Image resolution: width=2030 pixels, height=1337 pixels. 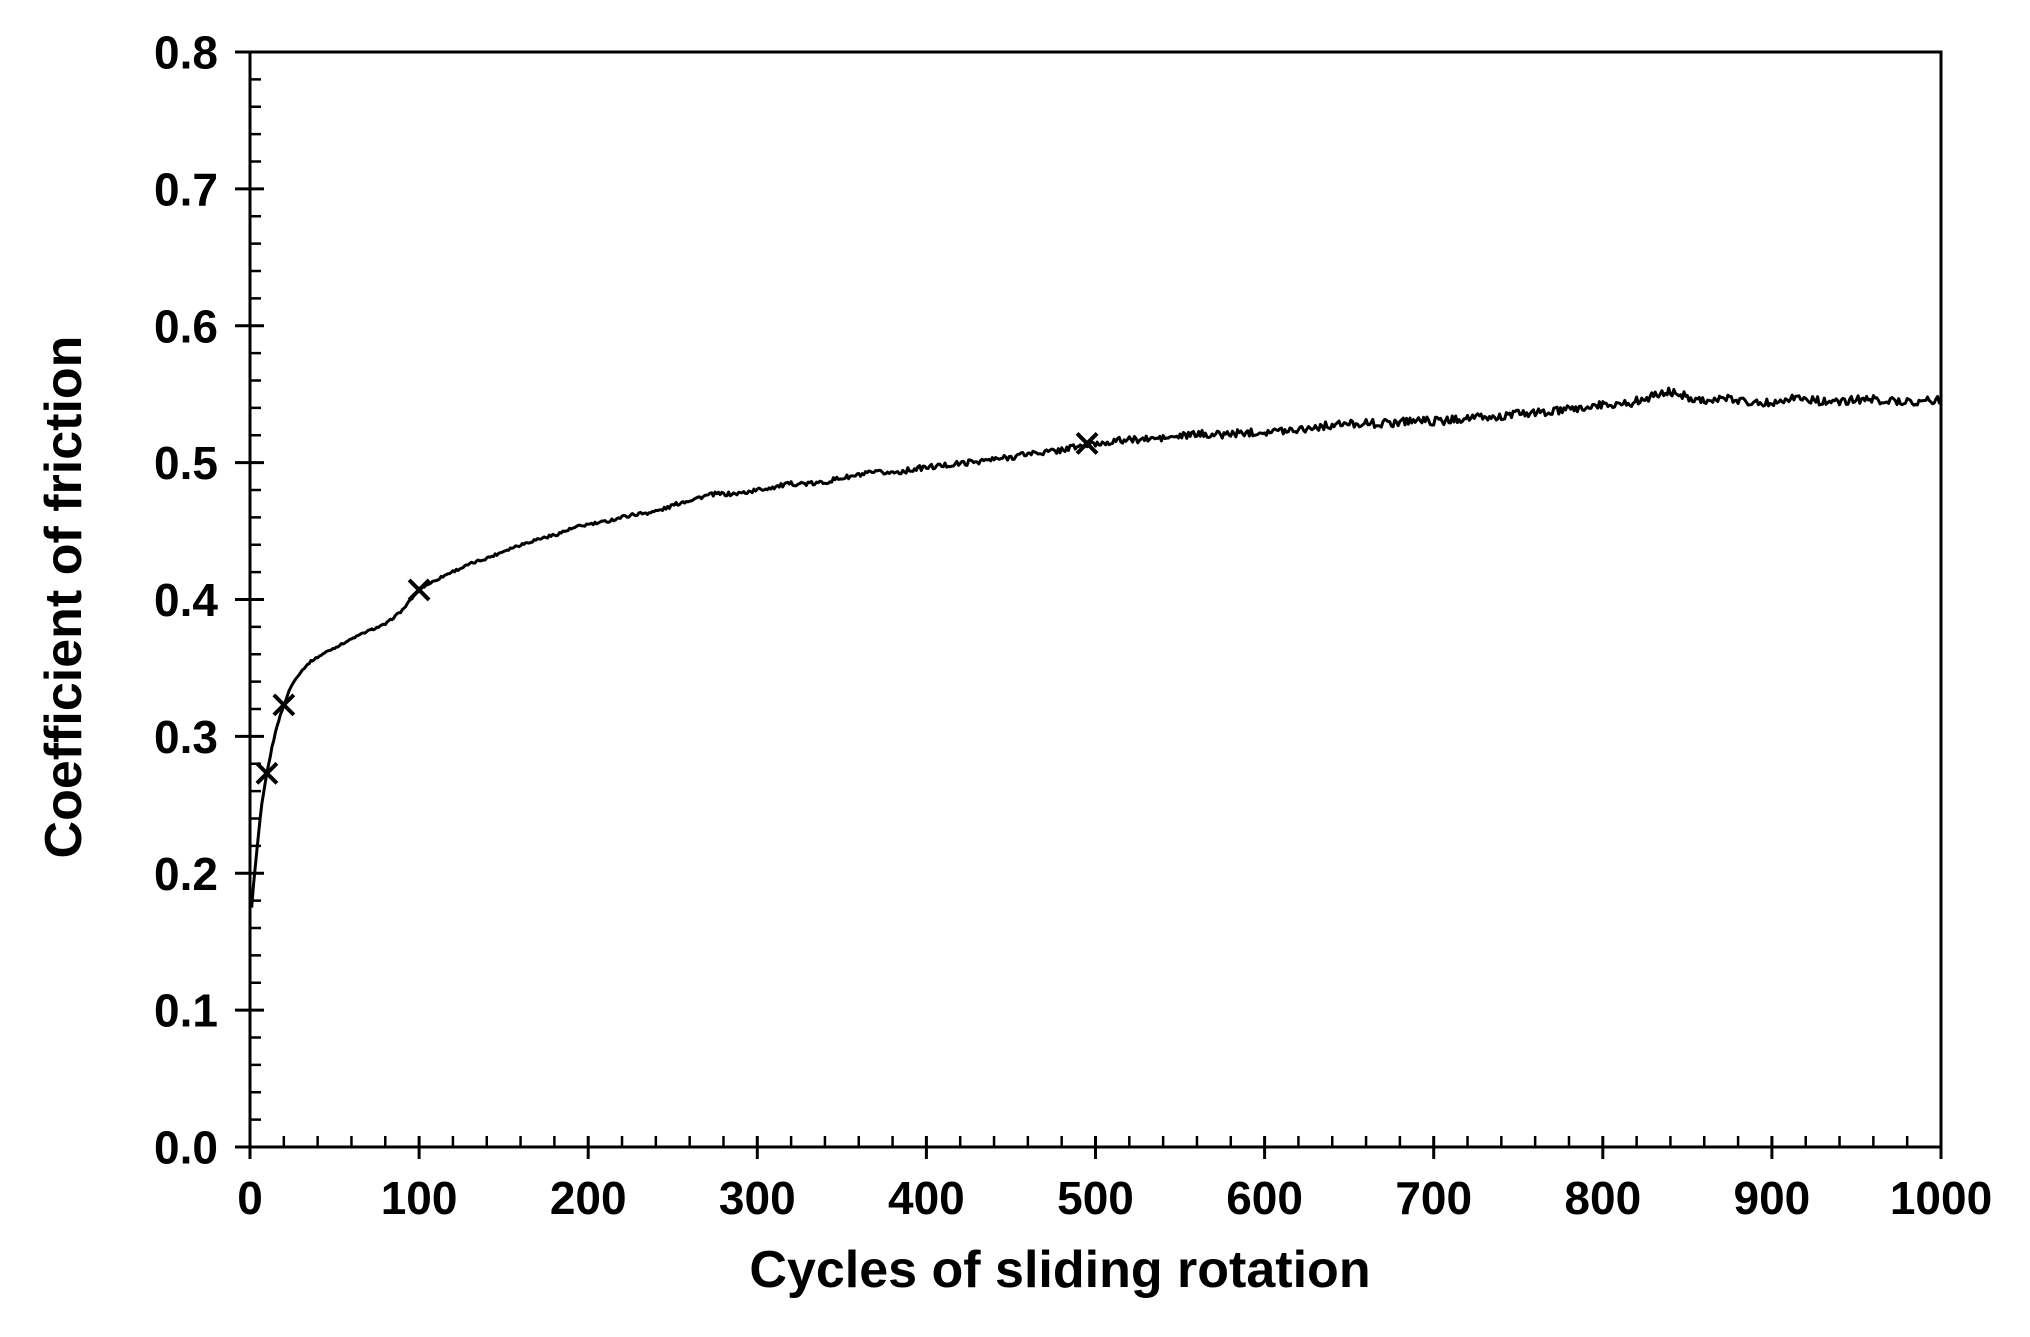 What do you see at coordinates (186, 1148) in the screenshot?
I see `y-tick-label: 0.0` at bounding box center [186, 1148].